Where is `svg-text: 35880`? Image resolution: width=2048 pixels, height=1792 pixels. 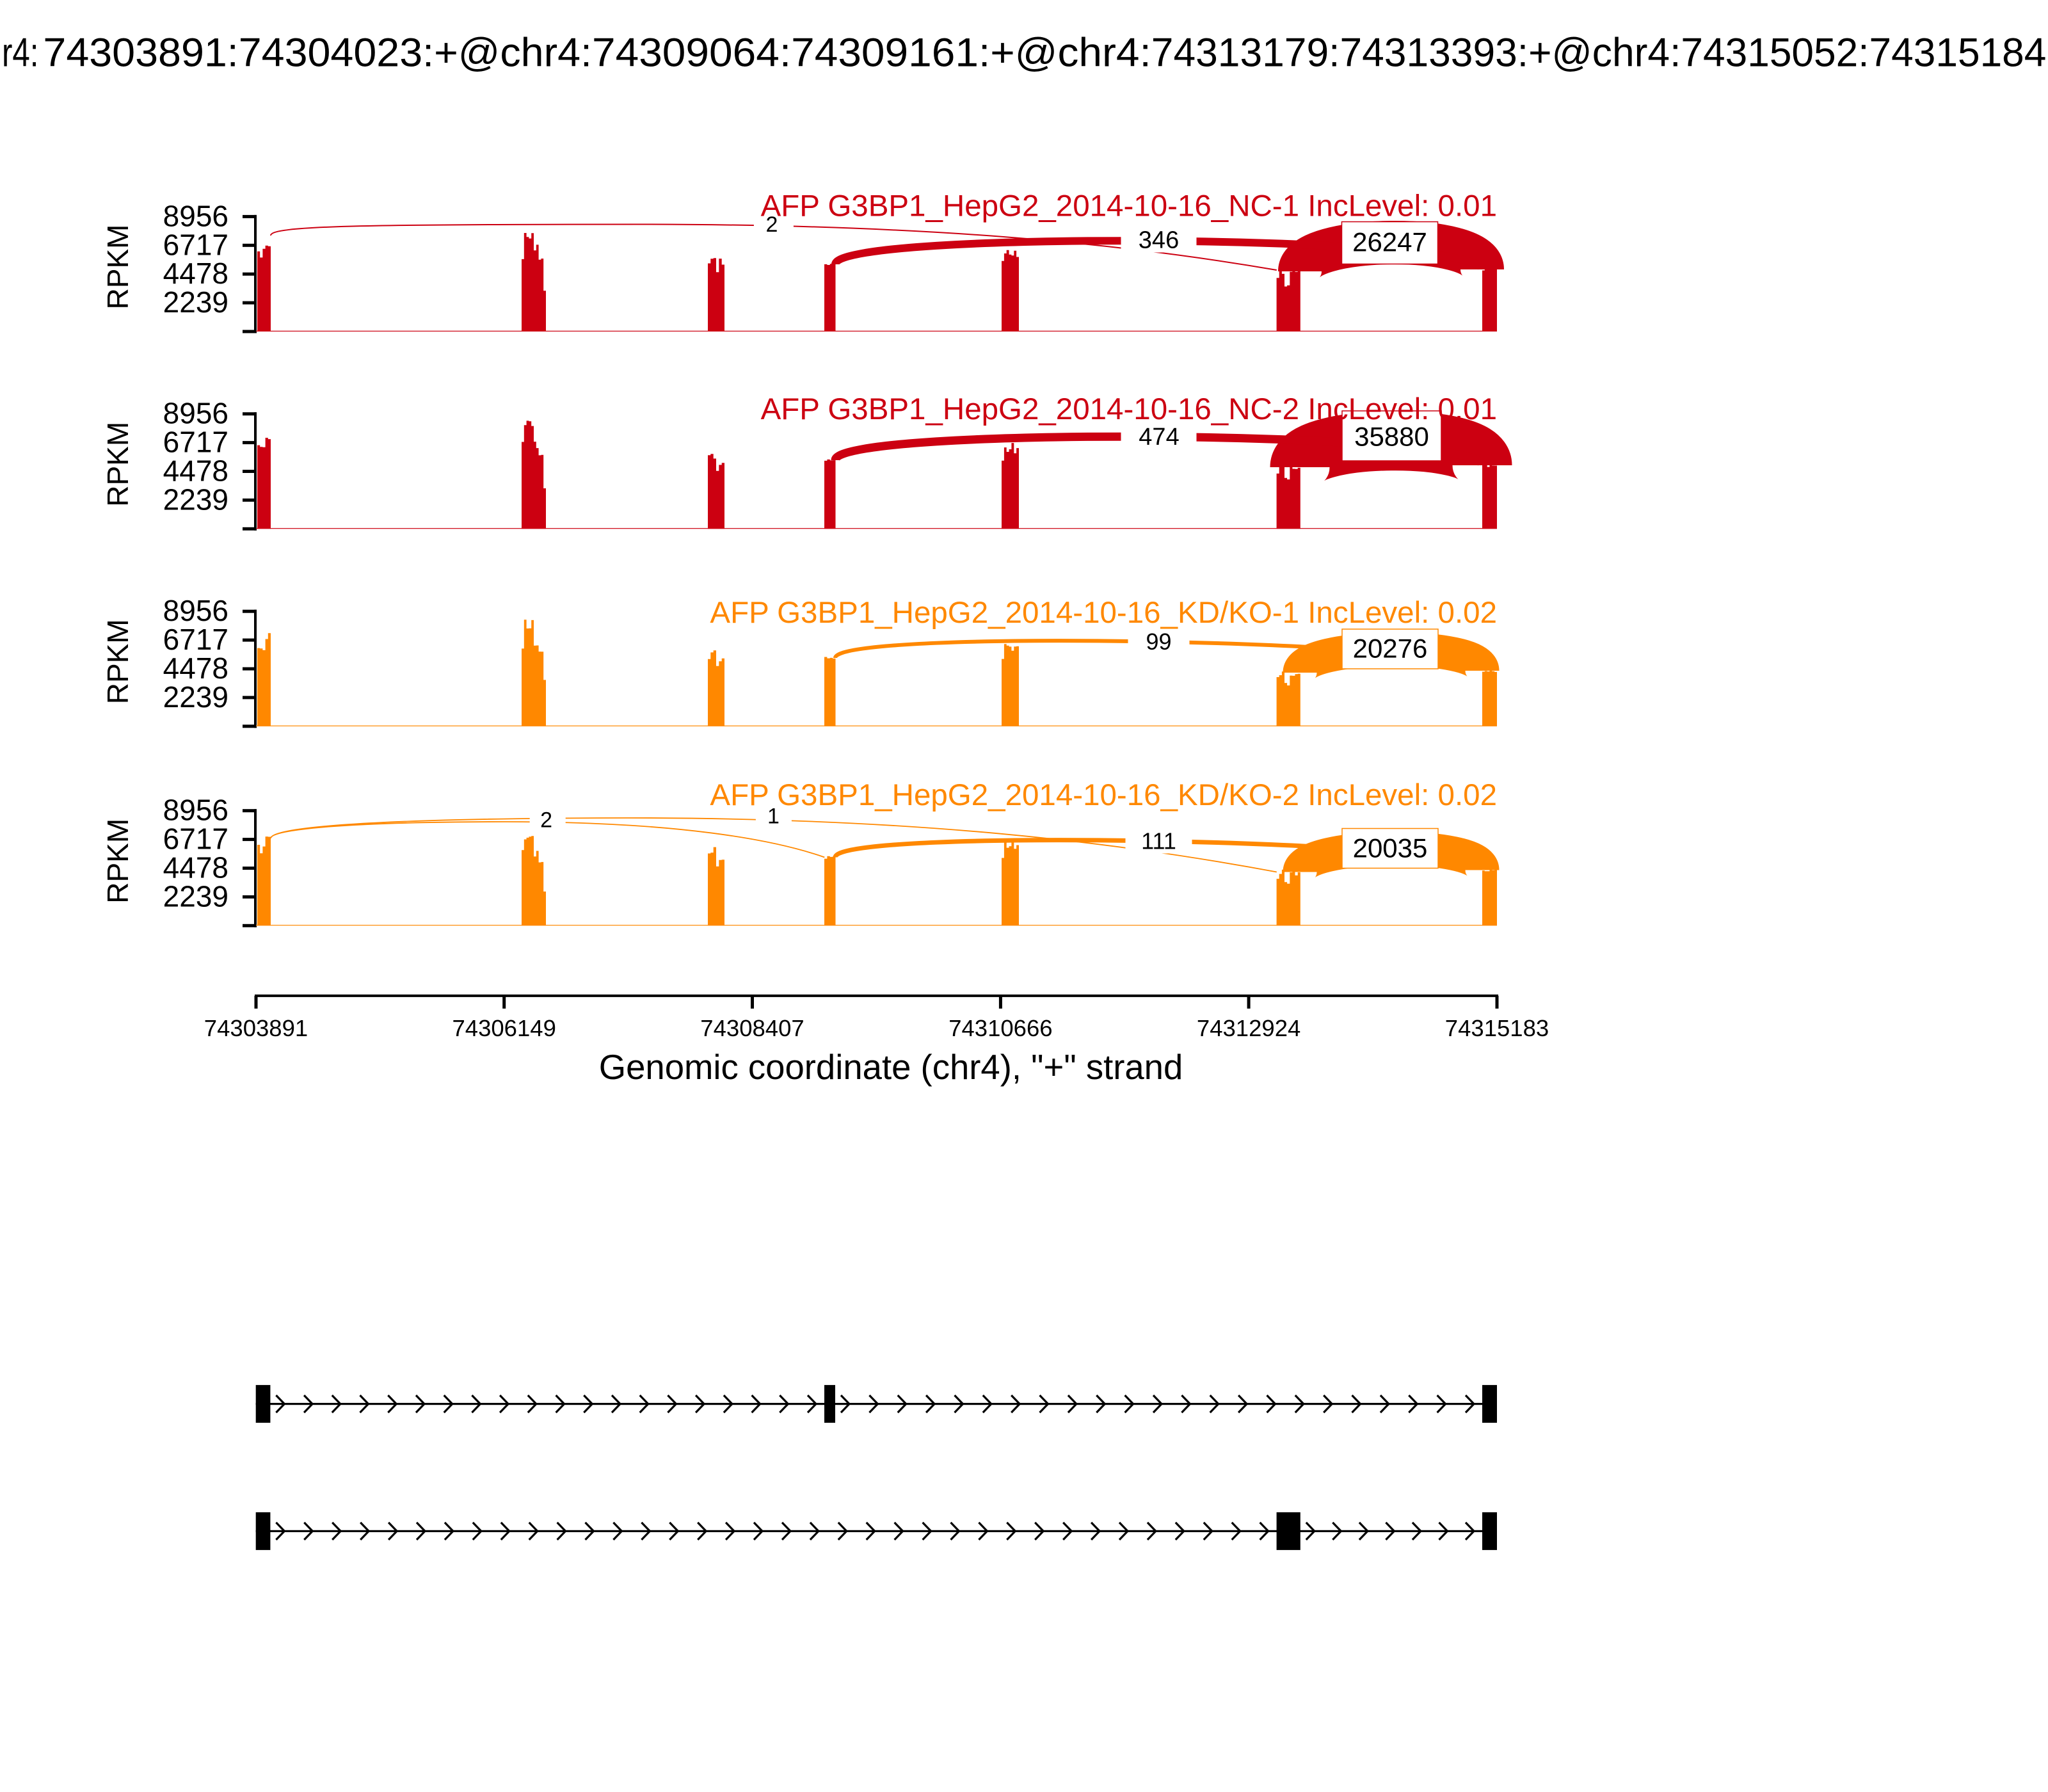
svg-text: 35880 is located at coordinates (1391, 436).